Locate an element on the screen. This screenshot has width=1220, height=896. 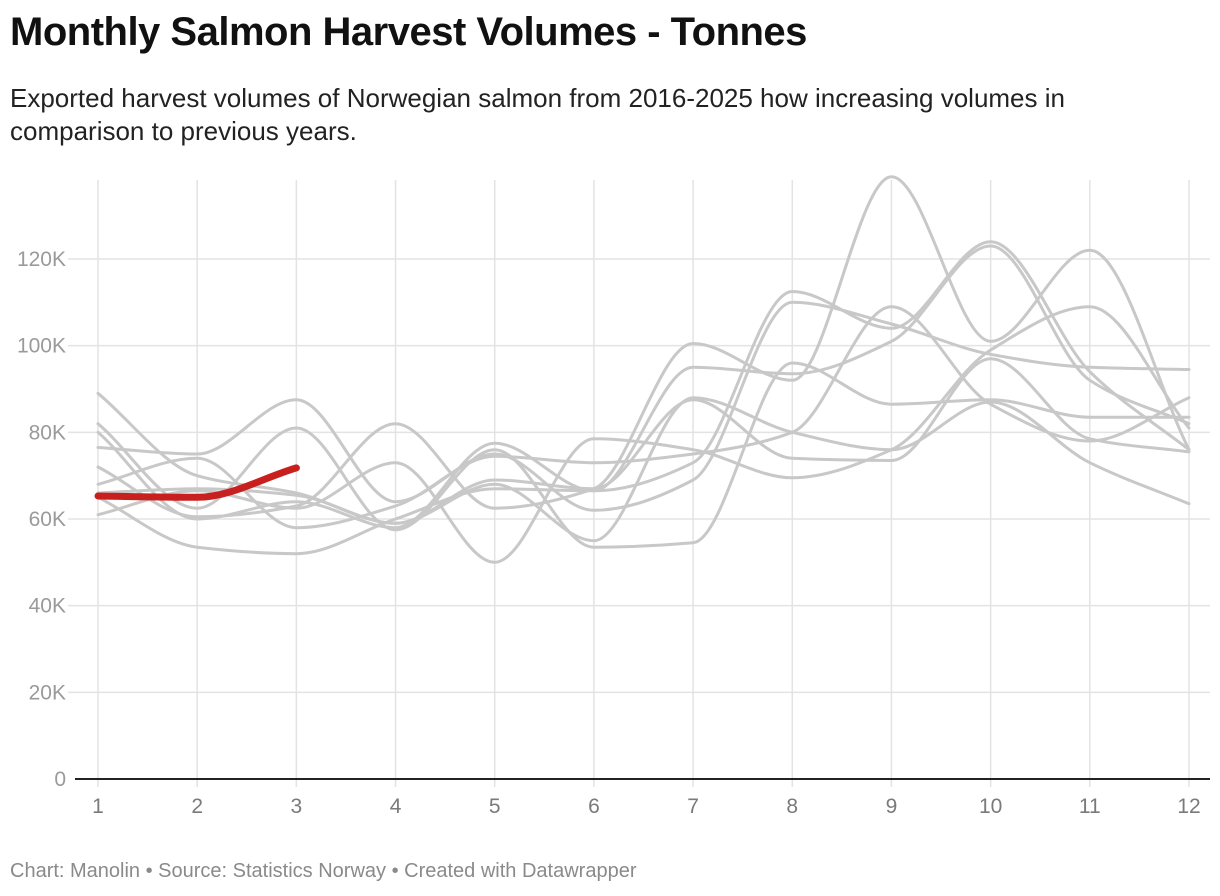
x-tick-label: 9 is located at coordinates (892, 806).